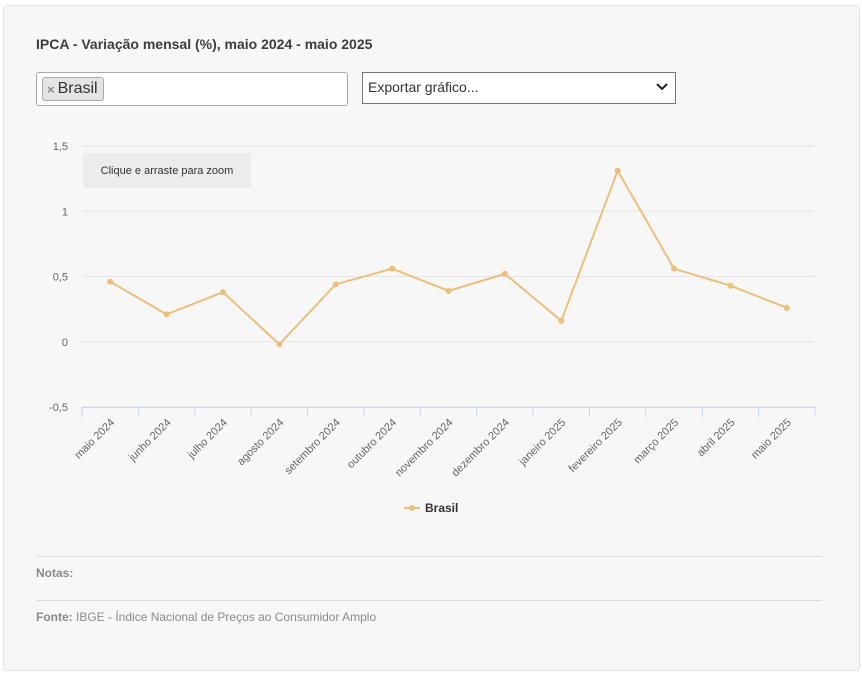  Describe the element at coordinates (60, 278) in the screenshot. I see `y-tick-label: 0,5` at that location.